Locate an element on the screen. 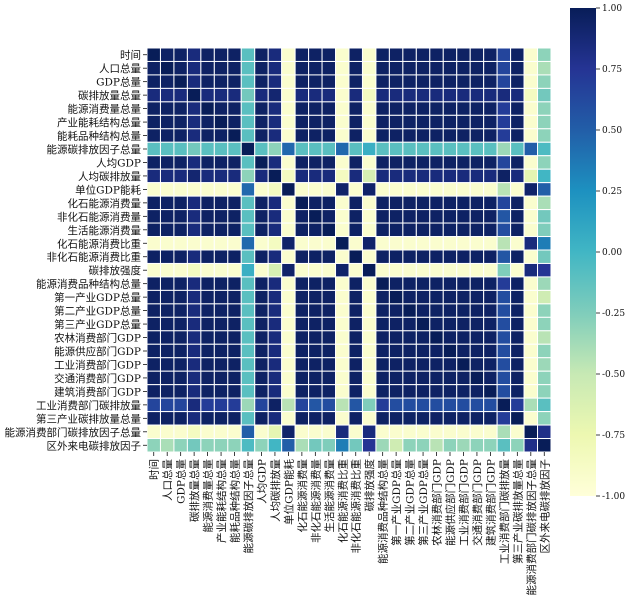  row-label: 第三产业GDP总量 is located at coordinates (97, 324).